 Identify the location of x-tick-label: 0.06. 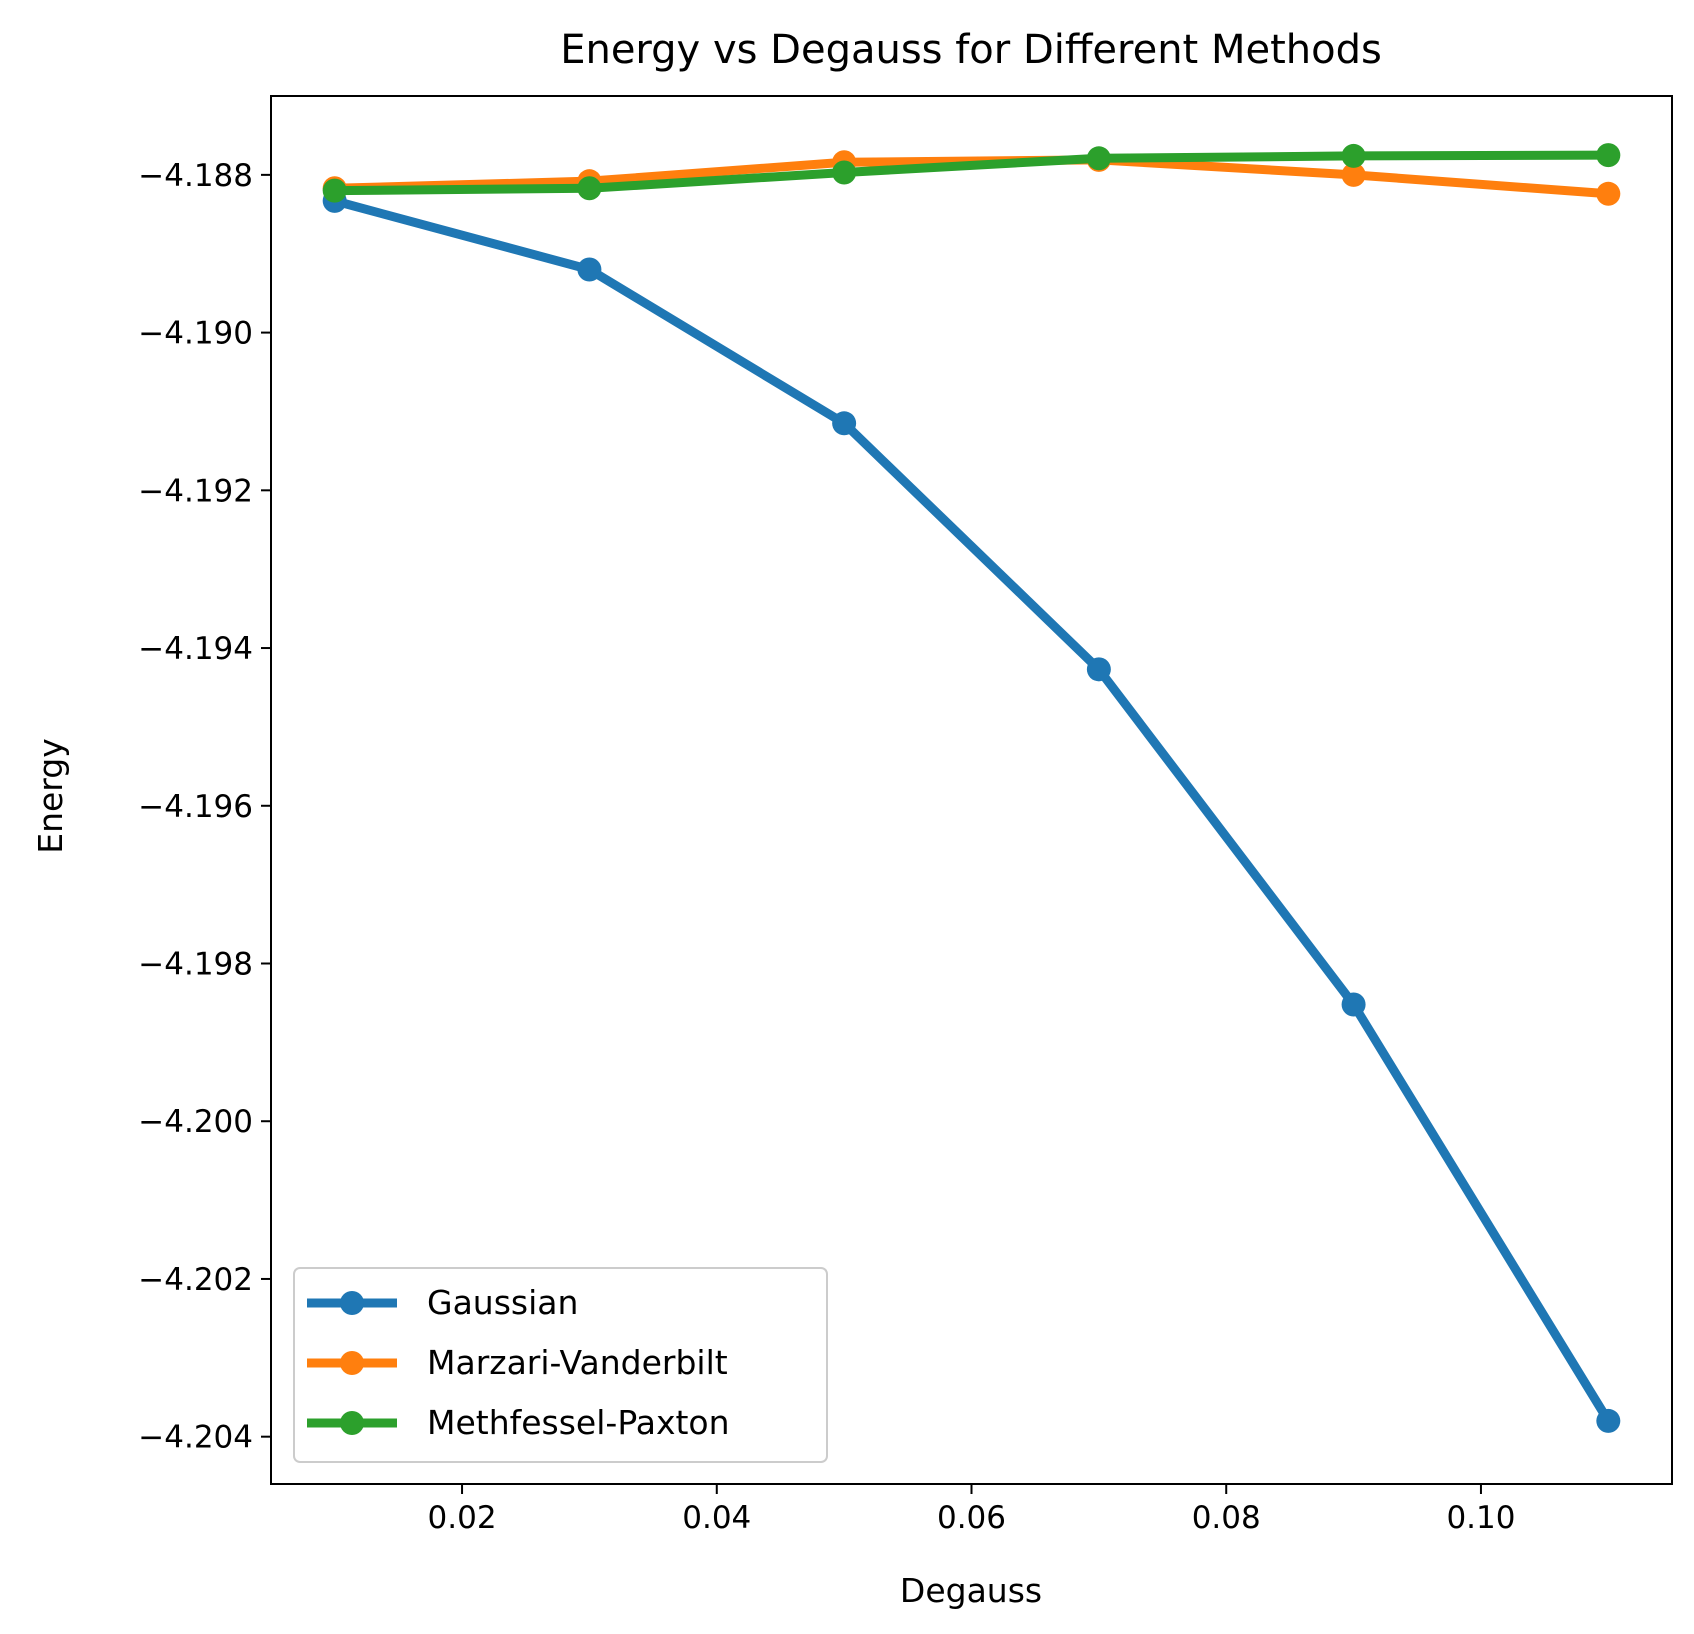
(971, 1518).